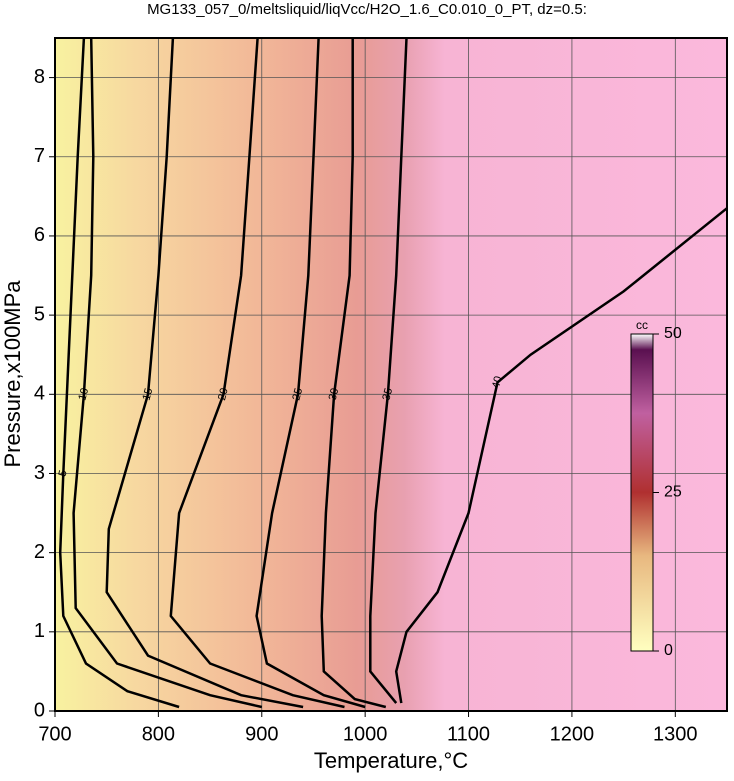 This screenshot has width=734, height=781. I want to click on colorbar-tick-label: 25, so click(673, 492).